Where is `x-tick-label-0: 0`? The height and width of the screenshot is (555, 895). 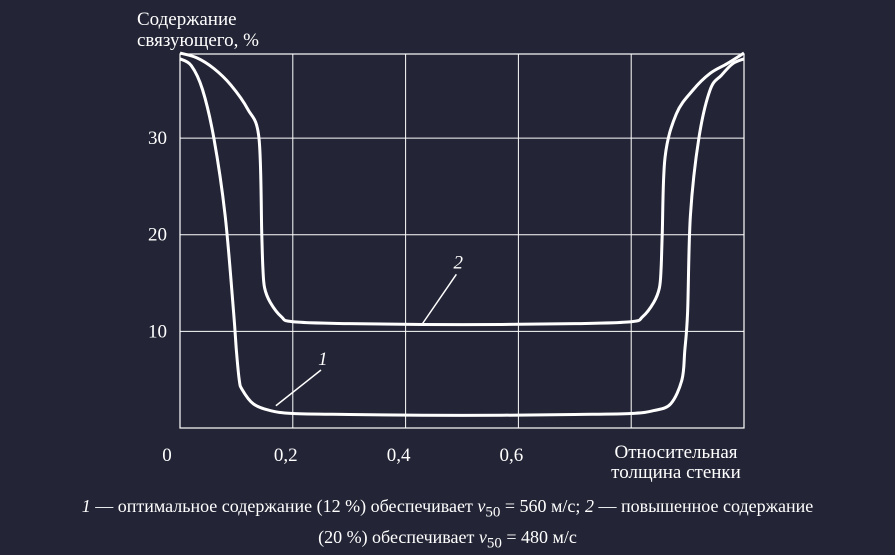 x-tick-label-0: 0 is located at coordinates (167, 455).